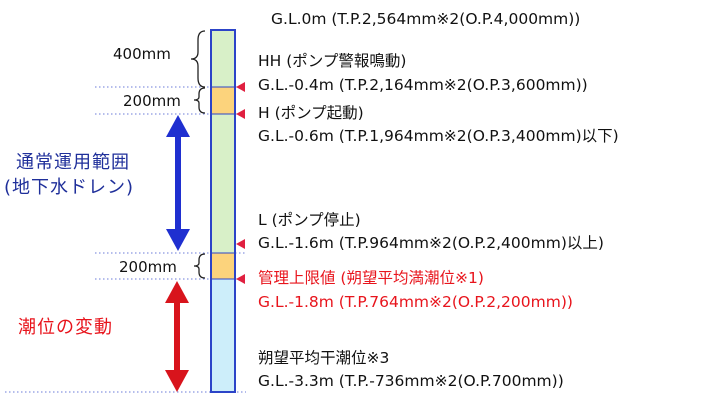 The image size is (719, 396). Describe the element at coordinates (431, 243) in the screenshot. I see `level-l-value: G.L.-1.6m (T.P.964mm※2(O.P.2,400mm)以上)` at that location.